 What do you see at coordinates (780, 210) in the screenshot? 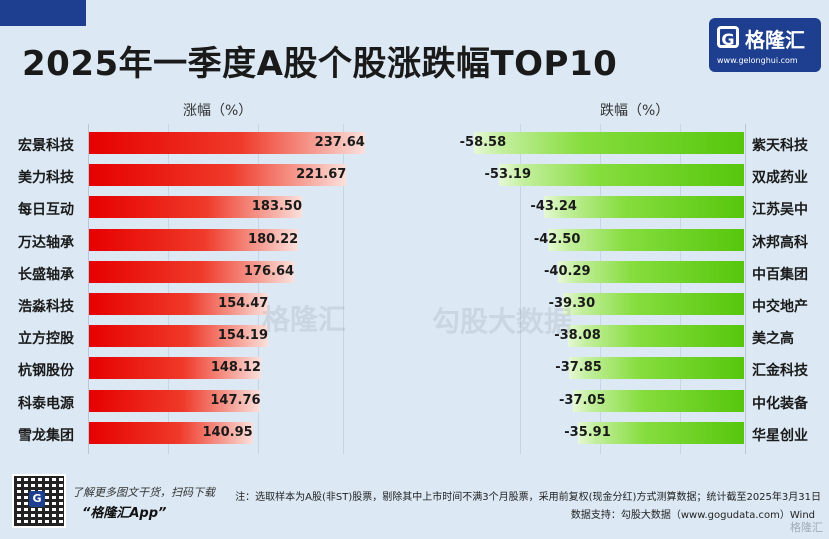
I see `fall-category-label: 江苏吴中` at bounding box center [780, 210].